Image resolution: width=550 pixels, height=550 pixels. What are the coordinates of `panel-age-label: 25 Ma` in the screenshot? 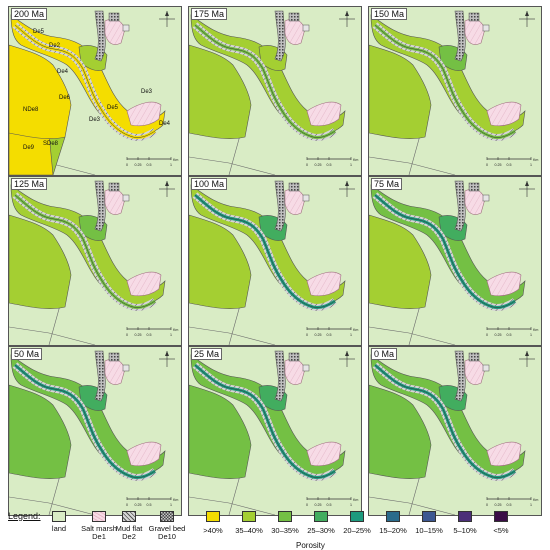 It's located at (207, 354).